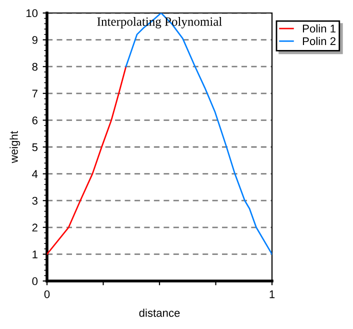  What do you see at coordinates (159, 312) in the screenshot?
I see `x-axis-title: distance` at bounding box center [159, 312].